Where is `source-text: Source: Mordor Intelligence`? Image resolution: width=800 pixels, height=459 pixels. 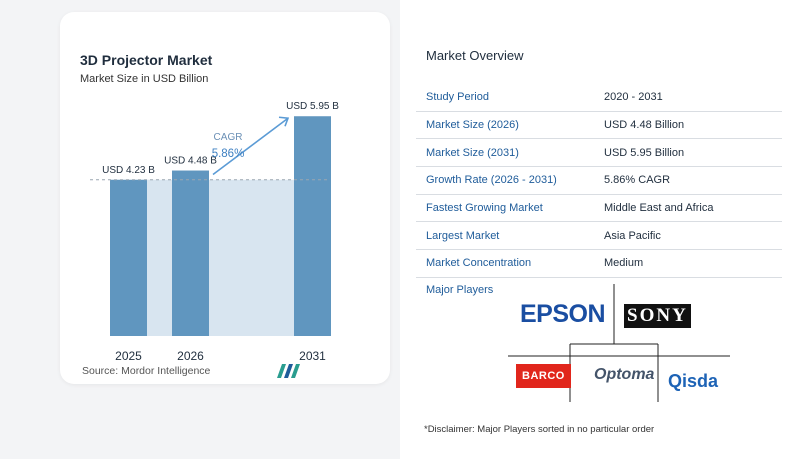 source-text: Source: Mordor Intelligence is located at coordinates (146, 371).